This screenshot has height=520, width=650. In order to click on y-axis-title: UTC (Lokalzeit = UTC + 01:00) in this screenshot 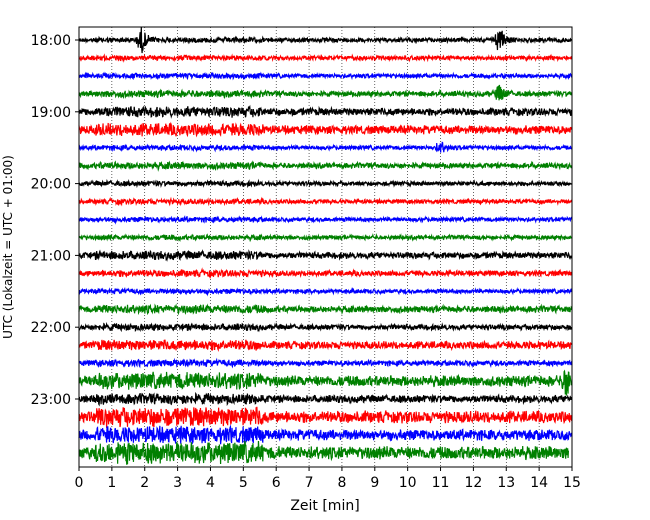, I will do `click(8, 247)`.